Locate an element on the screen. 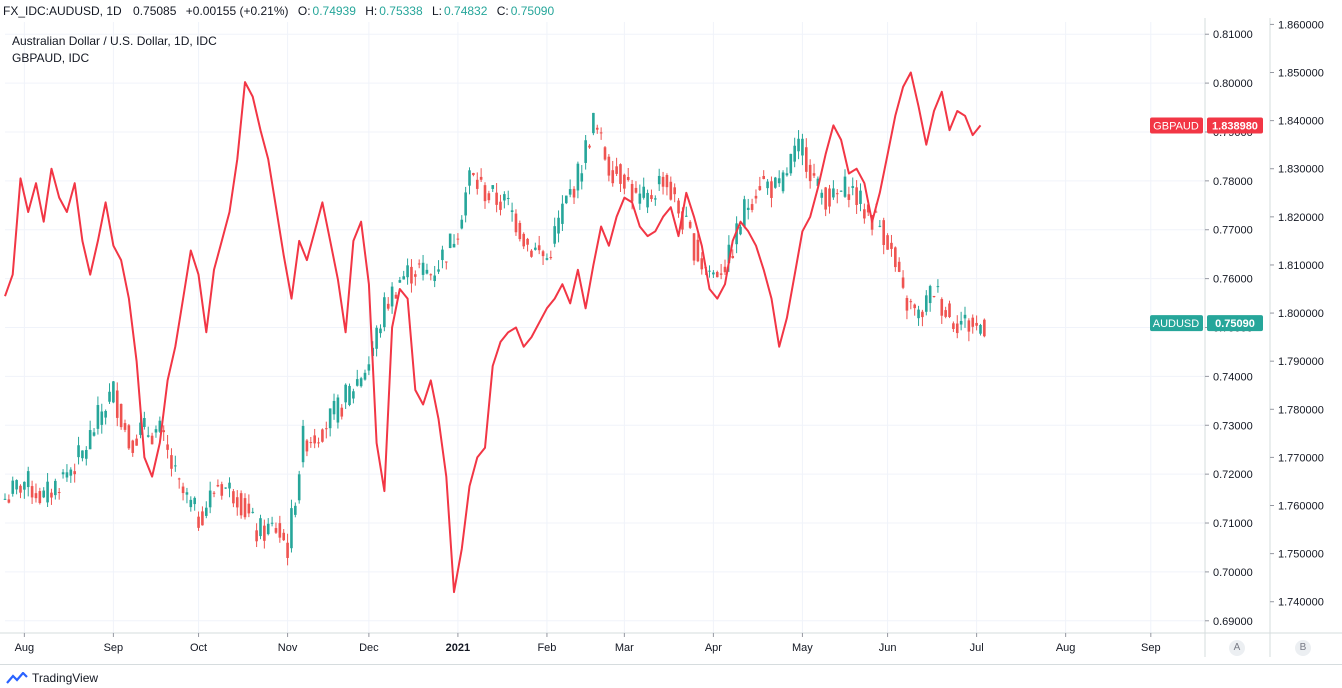 The height and width of the screenshot is (688, 1342). scale-button-a: A is located at coordinates (1237, 648).